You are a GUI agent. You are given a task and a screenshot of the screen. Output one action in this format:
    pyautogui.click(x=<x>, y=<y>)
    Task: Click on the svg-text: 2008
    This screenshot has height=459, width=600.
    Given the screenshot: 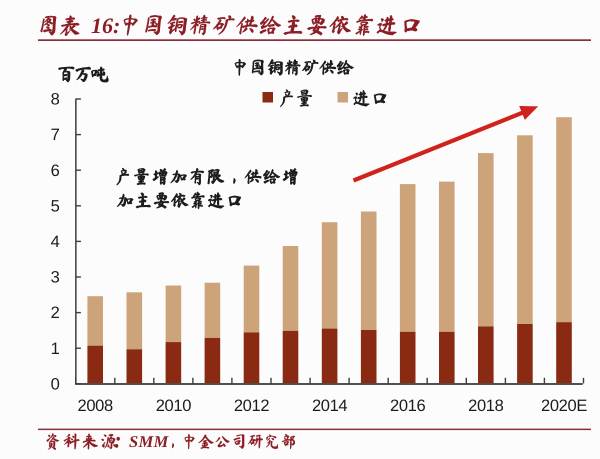 What is the action you would take?
    pyautogui.click(x=95, y=406)
    